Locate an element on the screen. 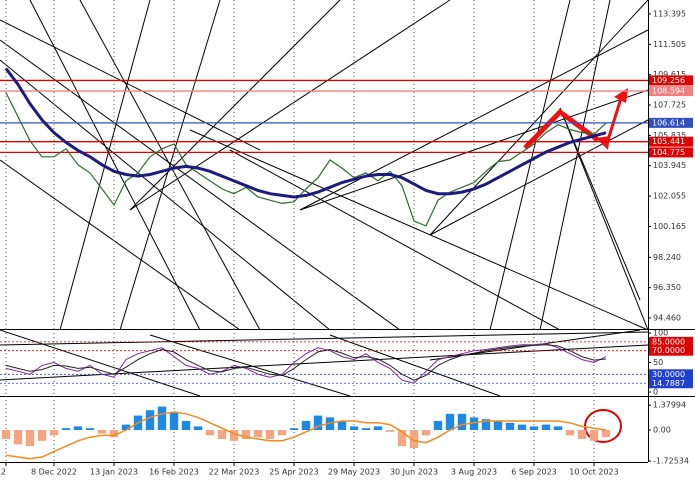  y-tick-label: 94.460 is located at coordinates (667, 318).